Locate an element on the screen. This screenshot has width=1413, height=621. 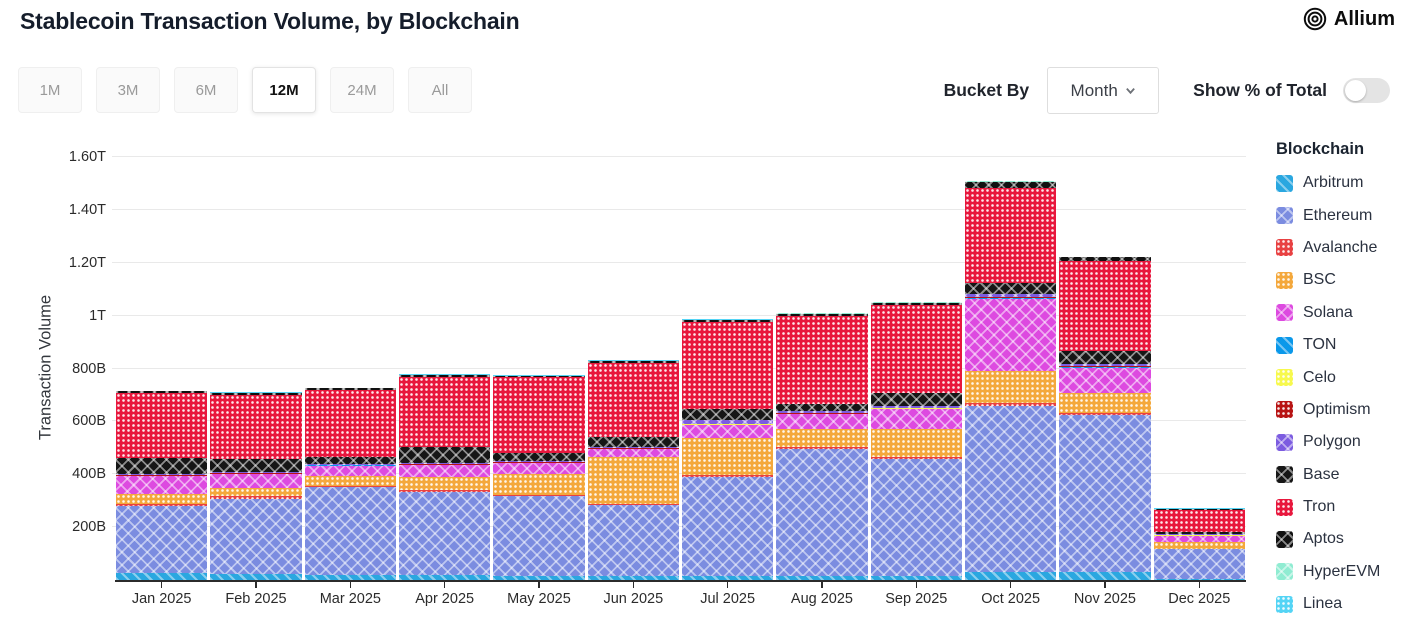
legend-item-ethereum: Ethereum is located at coordinates (1344, 215).